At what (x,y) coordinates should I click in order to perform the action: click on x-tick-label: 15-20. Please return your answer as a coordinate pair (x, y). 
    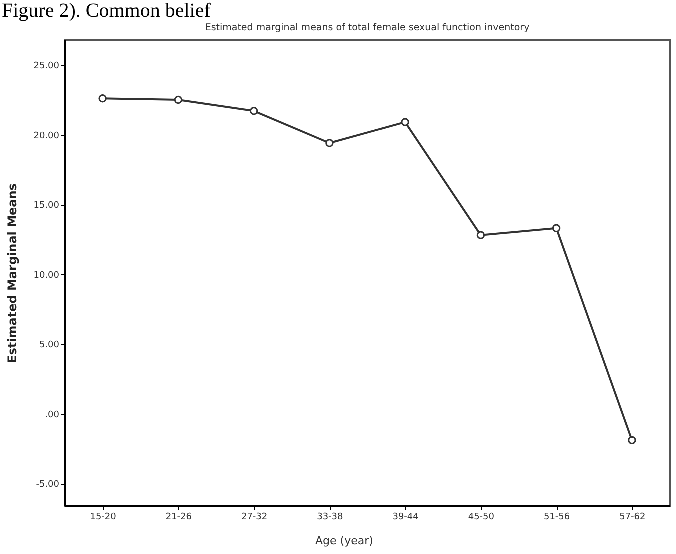
    Looking at the image, I should click on (103, 517).